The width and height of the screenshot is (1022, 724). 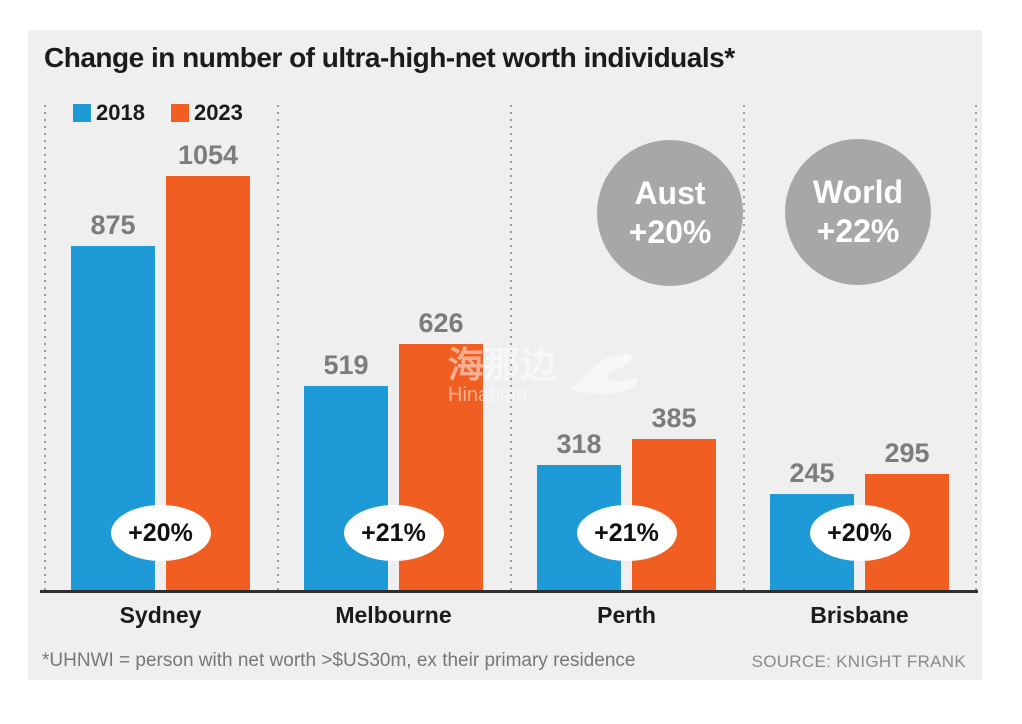 What do you see at coordinates (113, 225) in the screenshot?
I see `value-label-2018-sydney: 875` at bounding box center [113, 225].